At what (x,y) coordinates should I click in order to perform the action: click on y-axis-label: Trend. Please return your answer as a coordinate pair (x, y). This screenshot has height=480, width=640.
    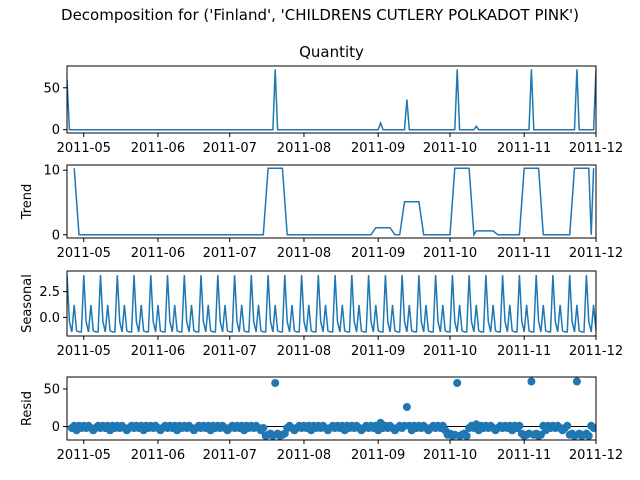
    Looking at the image, I should click on (27, 202).